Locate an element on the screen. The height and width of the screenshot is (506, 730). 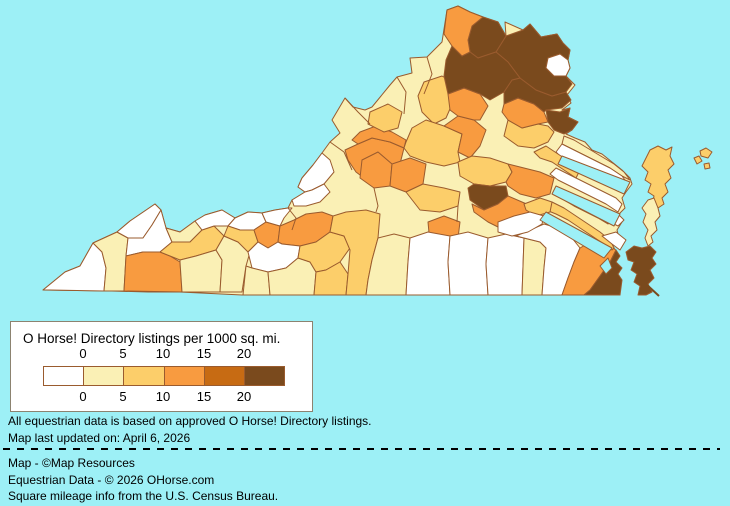
credit-line: Map - ©Map Resources is located at coordinates (71, 463).